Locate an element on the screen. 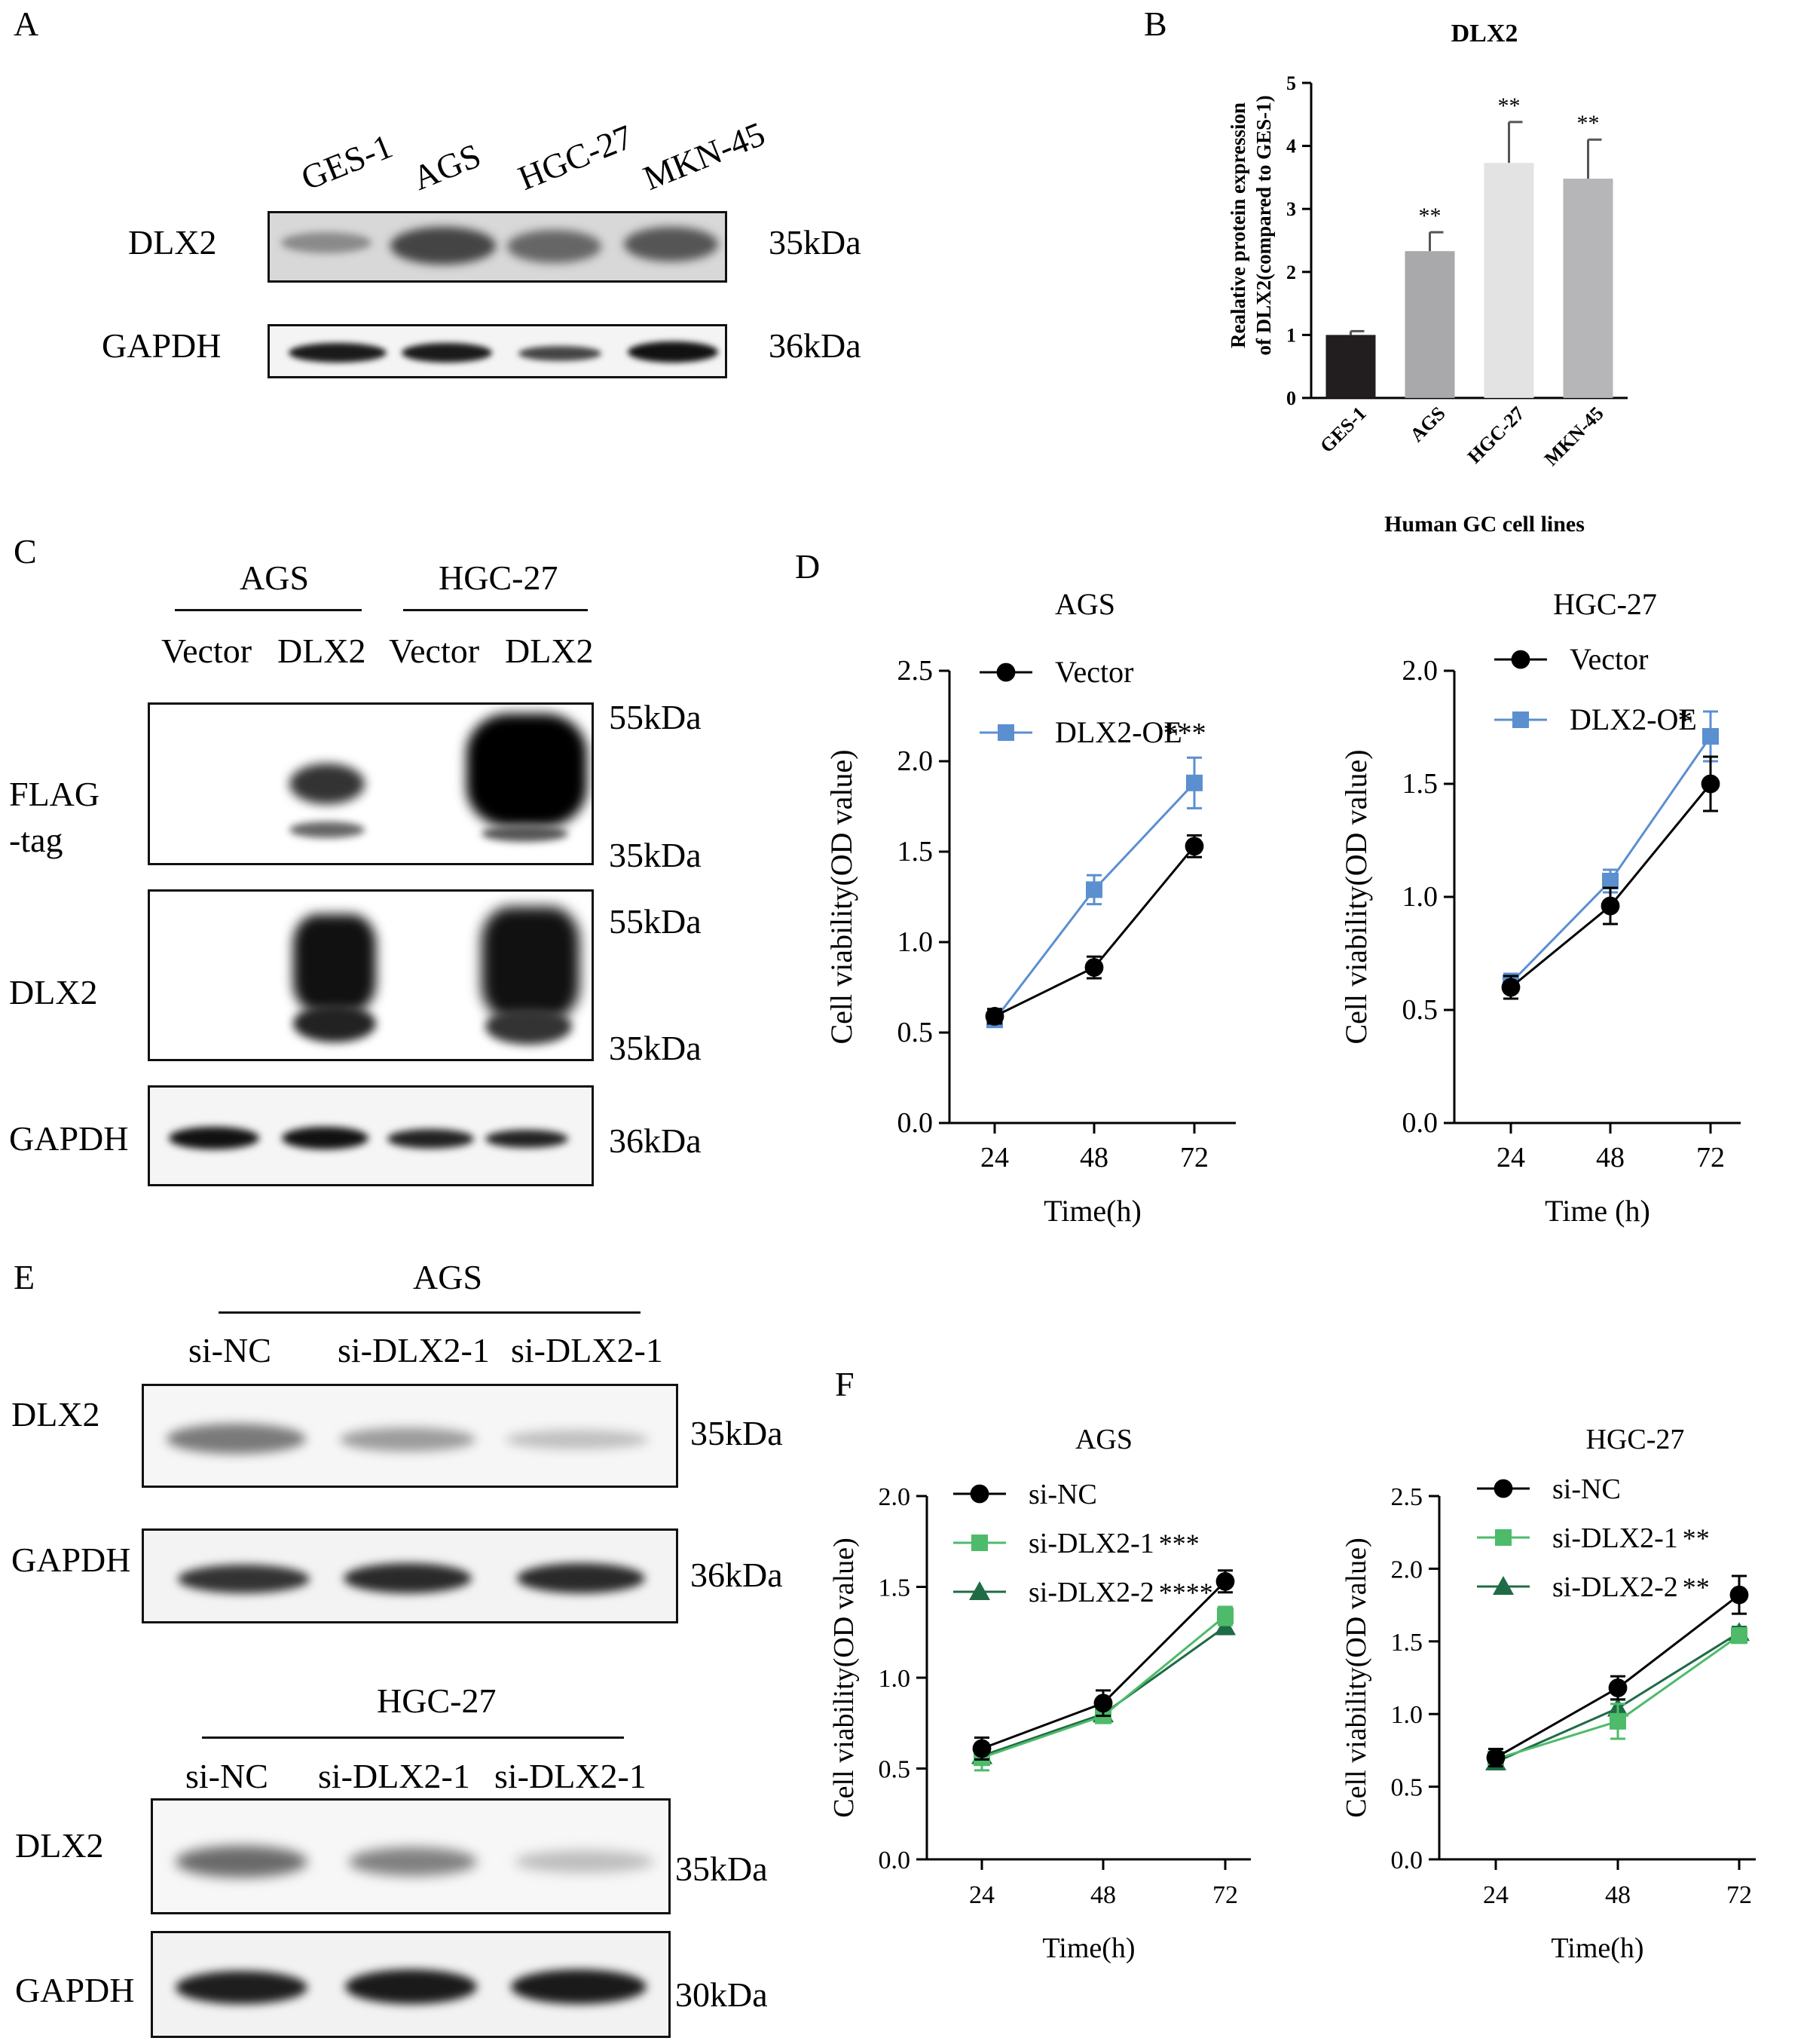 This screenshot has width=1810, height=2044. panel-f-letter: F is located at coordinates (845, 1384).